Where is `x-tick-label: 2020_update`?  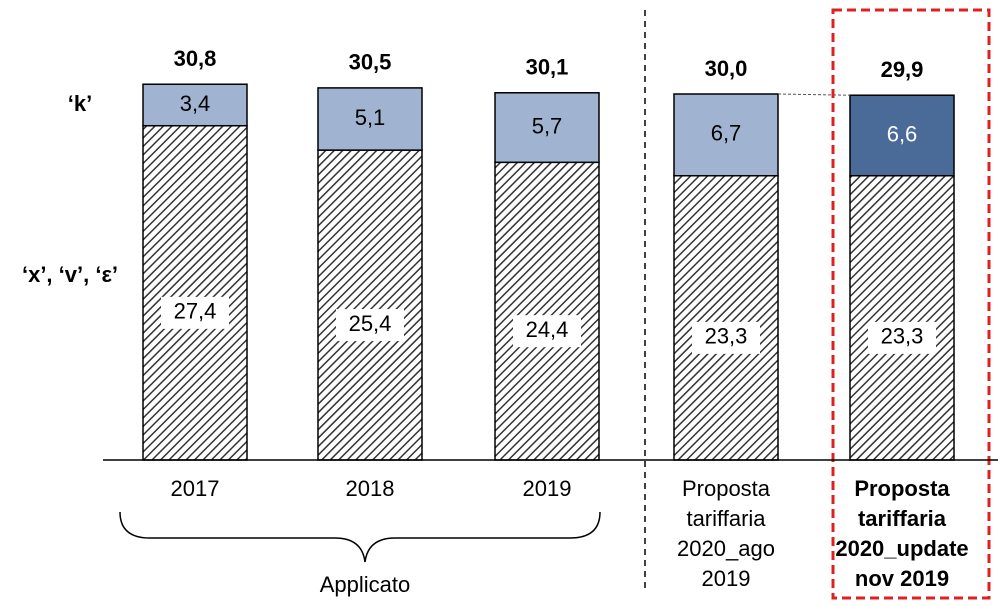
x-tick-label: 2020_update is located at coordinates (901, 548).